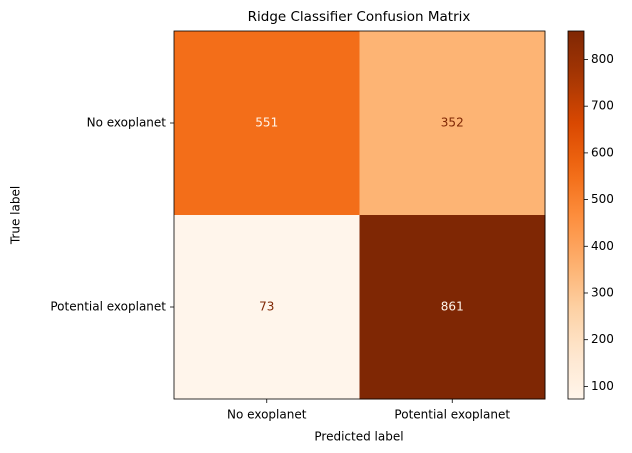  What do you see at coordinates (576, 215) in the screenshot?
I see `colorbar` at bounding box center [576, 215].